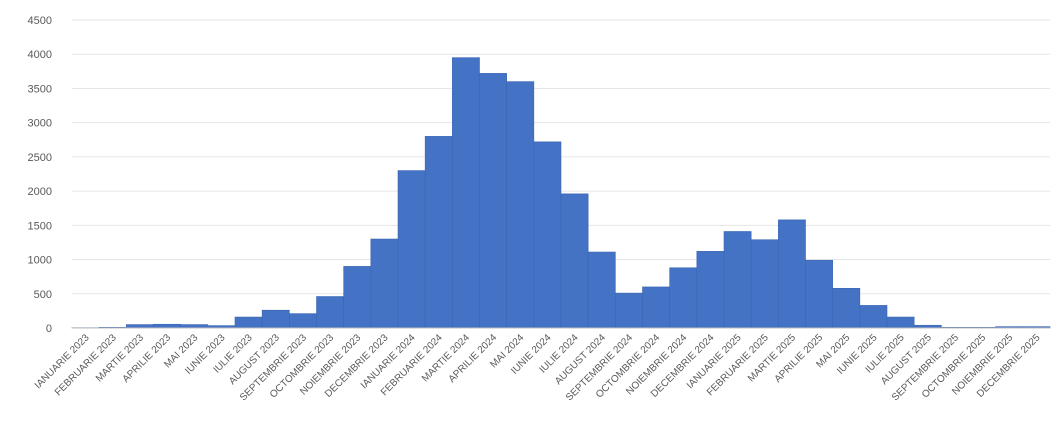 The width and height of the screenshot is (1054, 435). What do you see at coordinates (40, 89) in the screenshot?
I see `y-tick-label: 3500` at bounding box center [40, 89].